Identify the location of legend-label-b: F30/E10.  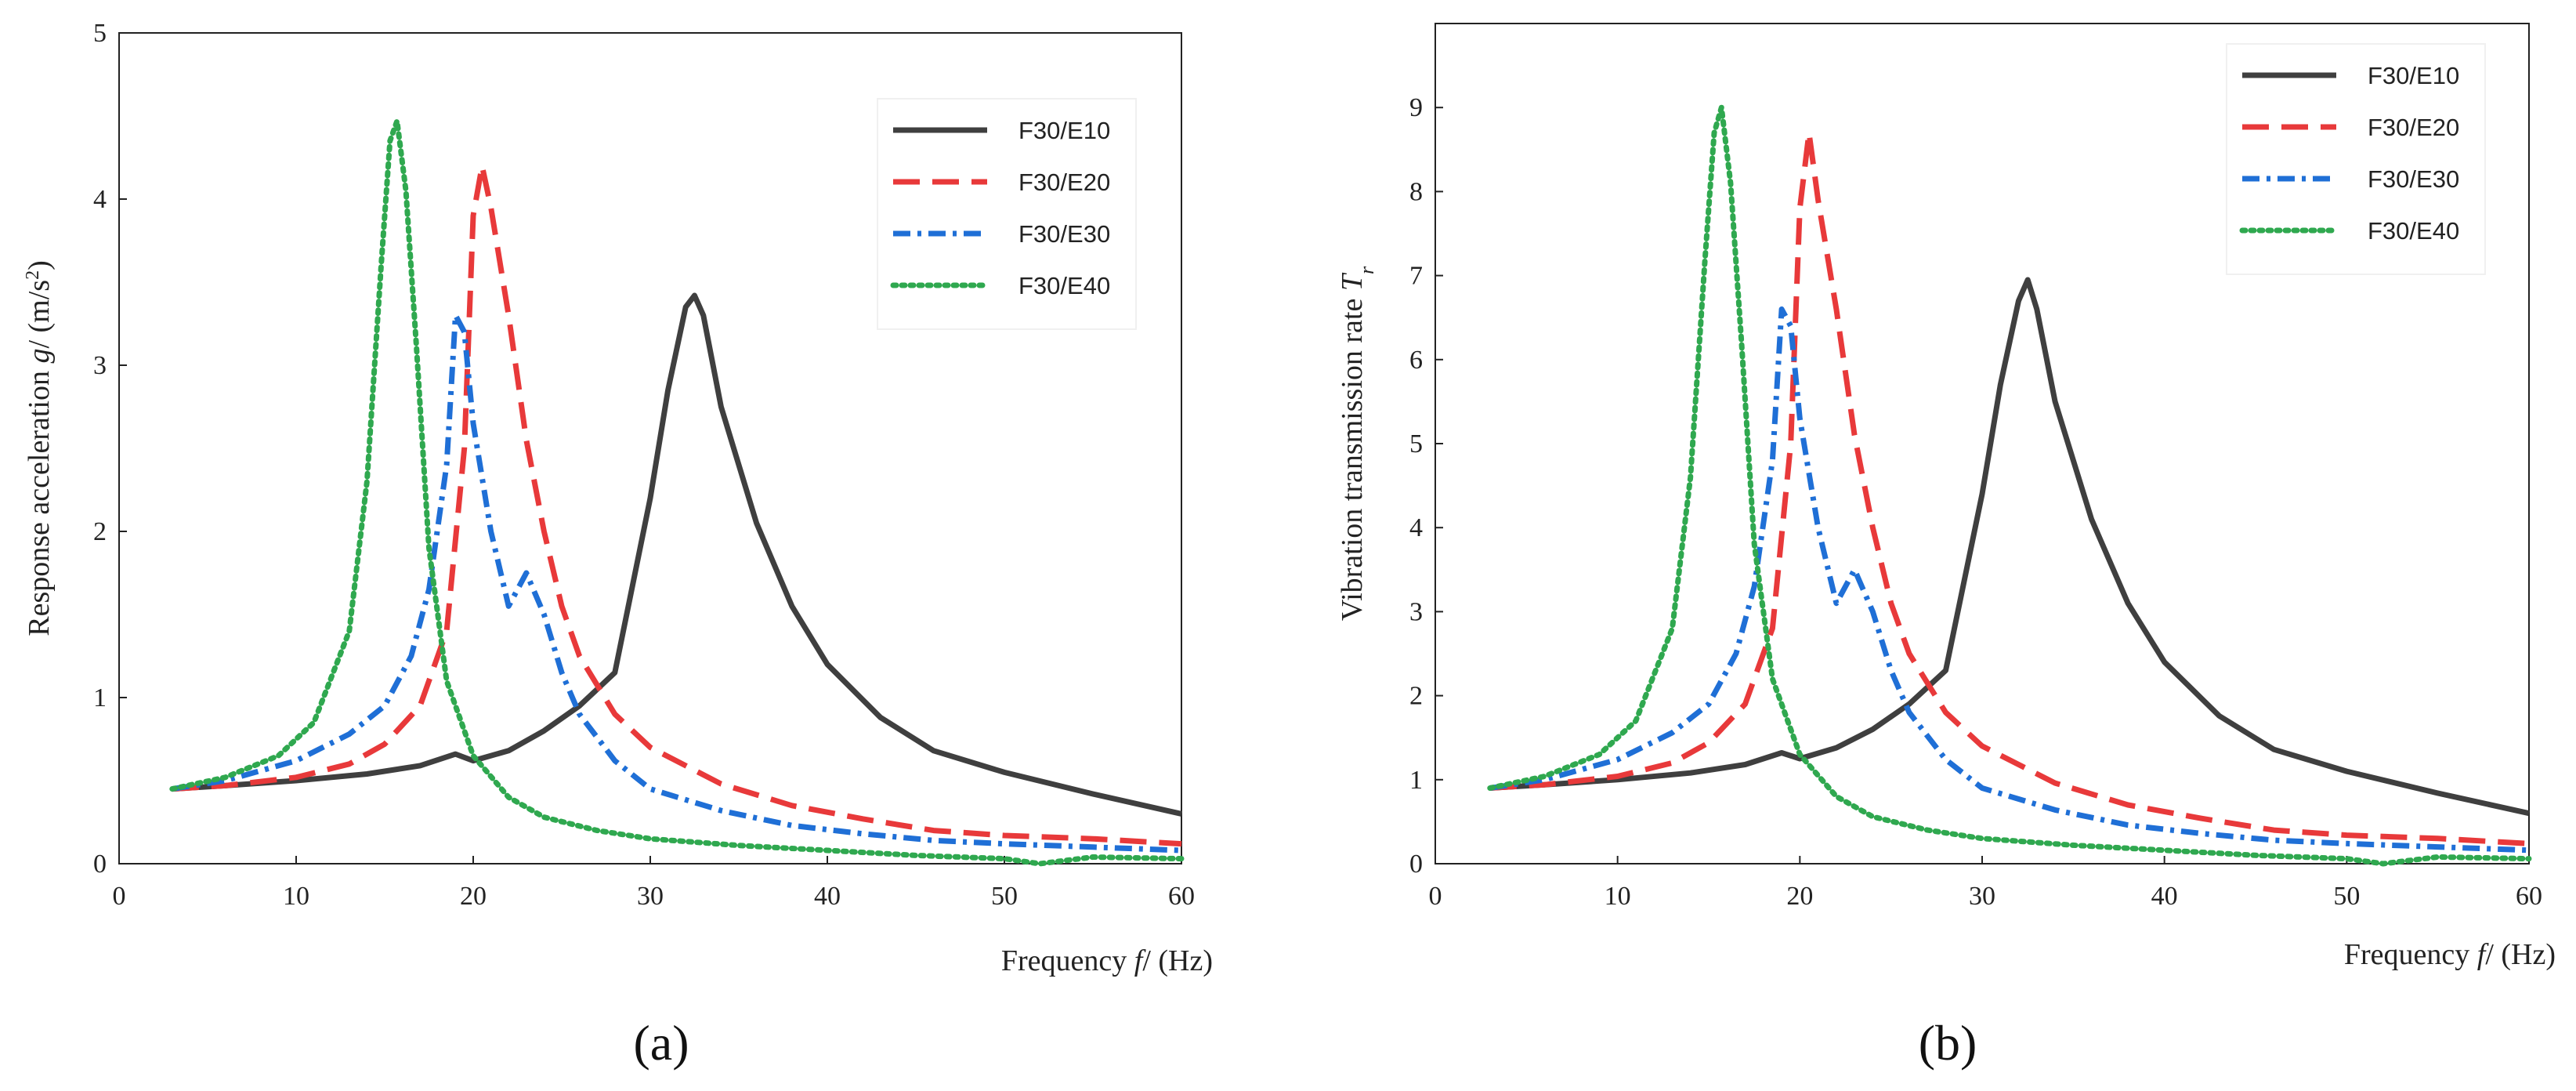
(2413, 75).